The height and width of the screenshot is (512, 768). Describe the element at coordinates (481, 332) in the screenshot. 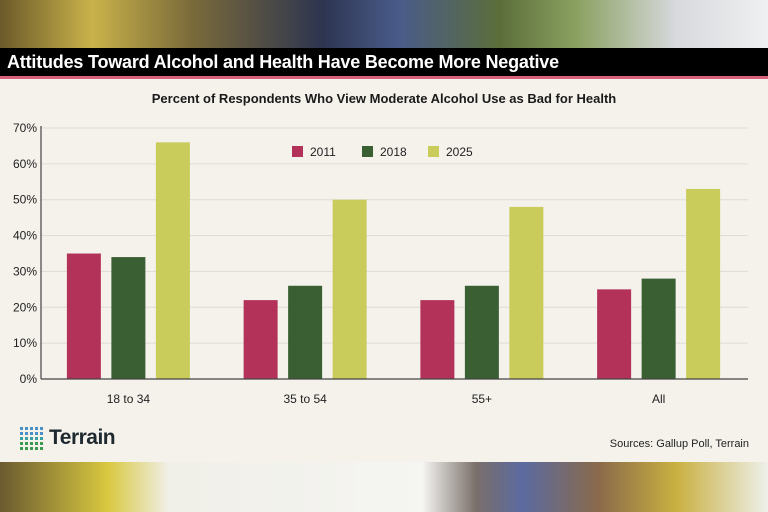

I see `bar-2018-55+` at that location.